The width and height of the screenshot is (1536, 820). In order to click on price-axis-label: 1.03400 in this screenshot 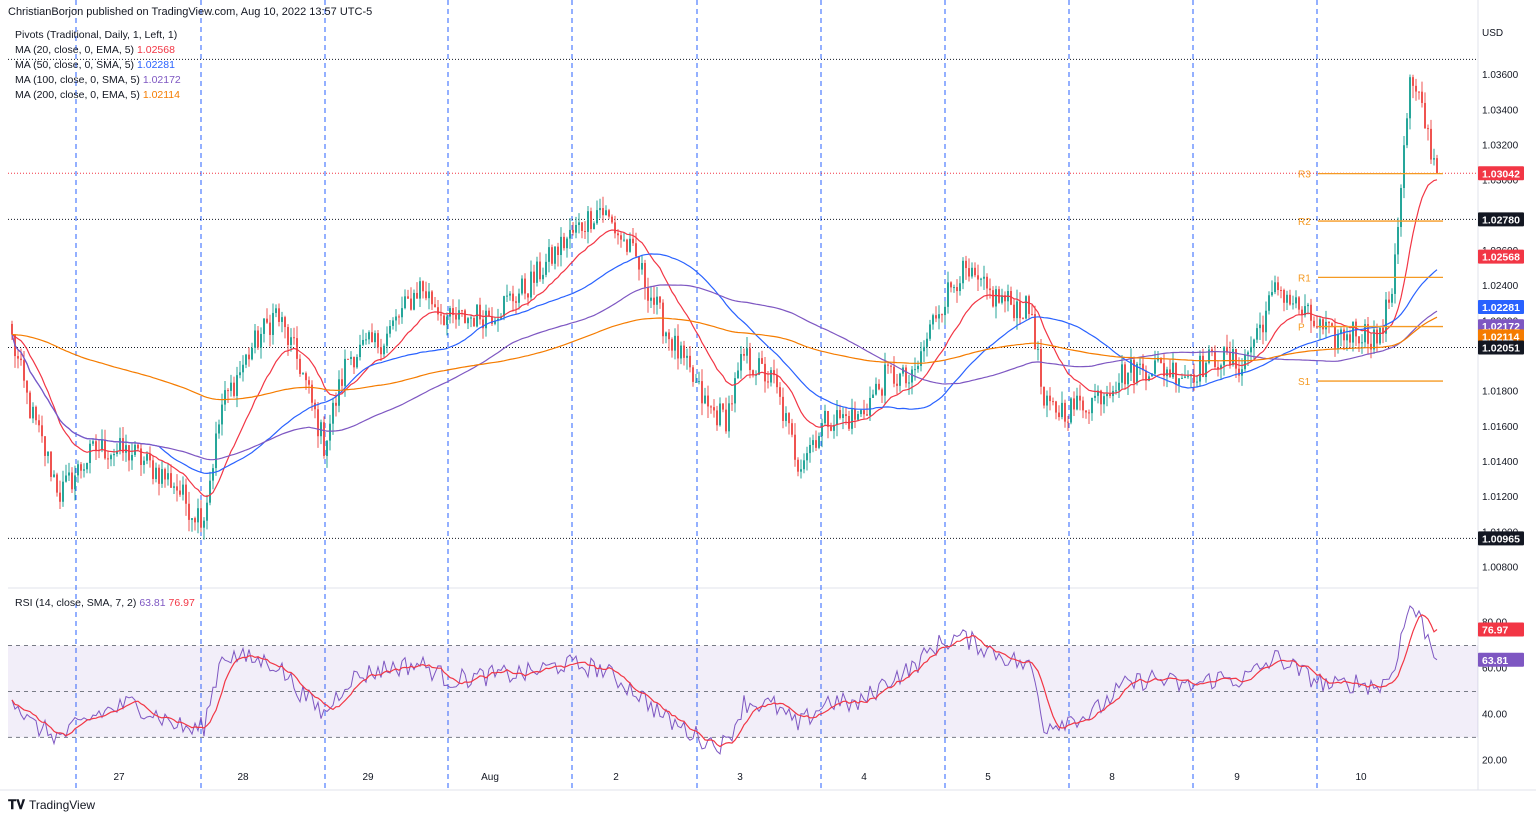, I will do `click(1500, 110)`.